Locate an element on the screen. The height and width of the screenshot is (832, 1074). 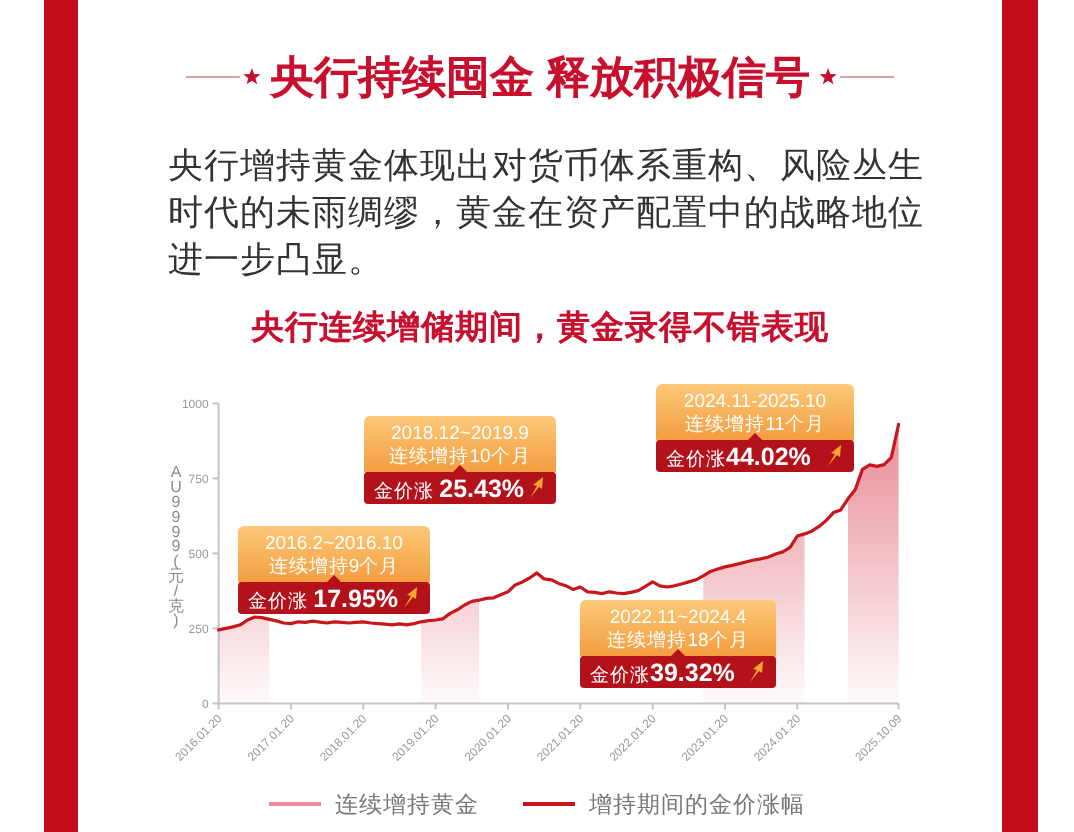
annotation: 2016.2~2016.10 is located at coordinates (334, 544).